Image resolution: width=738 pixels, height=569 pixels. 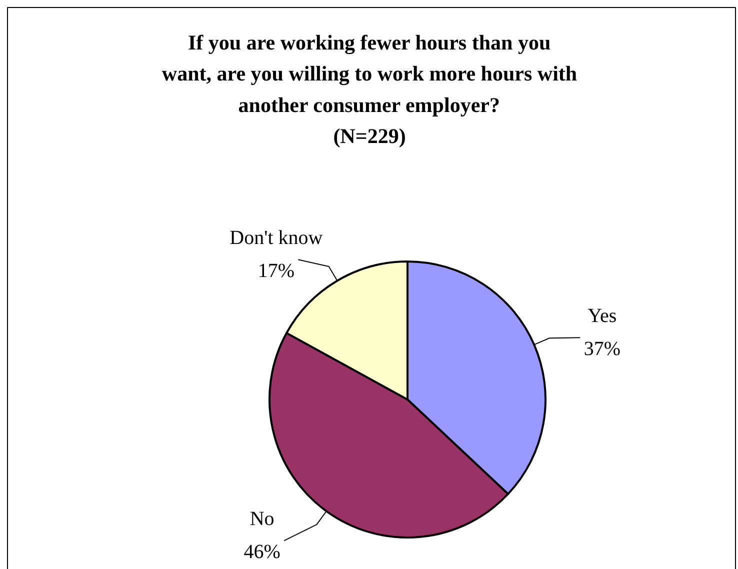 What do you see at coordinates (262, 519) in the screenshot?
I see `slice-label: No` at bounding box center [262, 519].